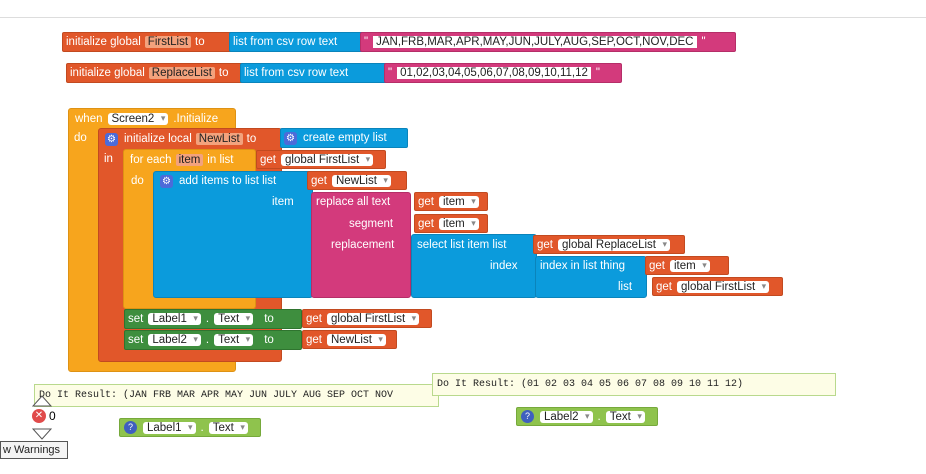 This screenshot has height=474, width=926. What do you see at coordinates (138, 119) in the screenshot?
I see `component-dropdown: Screen2` at bounding box center [138, 119].